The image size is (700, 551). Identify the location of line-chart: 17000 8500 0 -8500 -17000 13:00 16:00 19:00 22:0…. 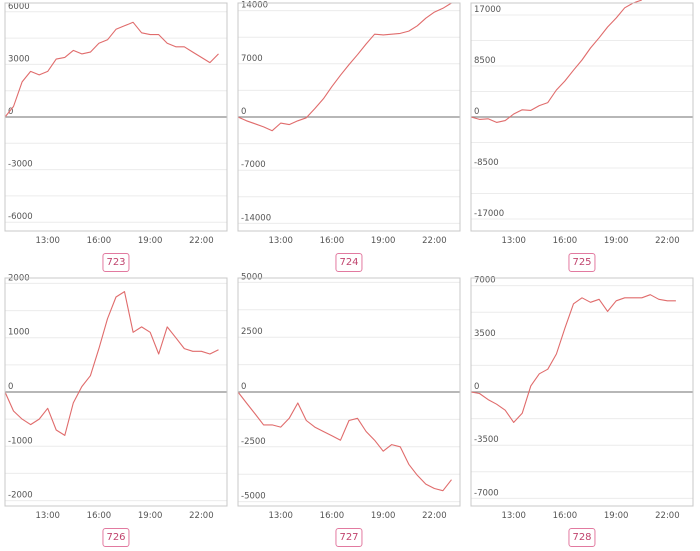
(582, 123).